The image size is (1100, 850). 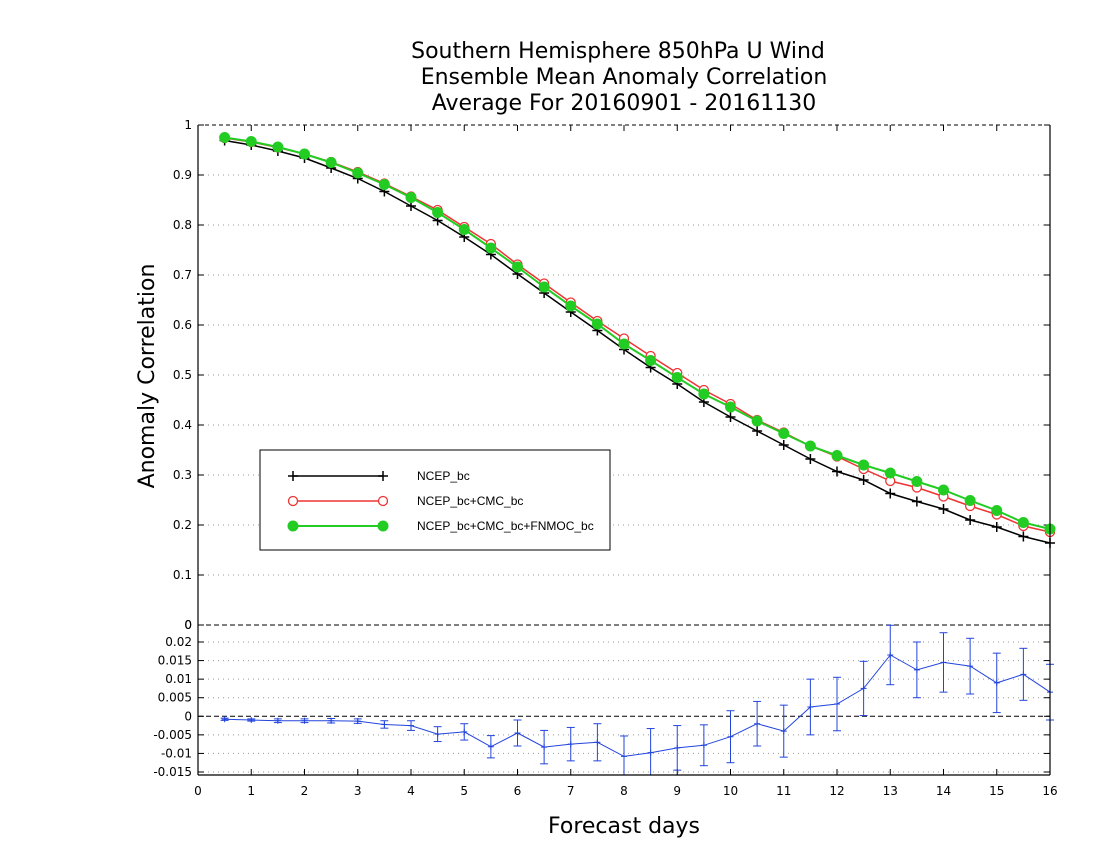 What do you see at coordinates (182, 225) in the screenshot?
I see `y-tick-label: 0.8` at bounding box center [182, 225].